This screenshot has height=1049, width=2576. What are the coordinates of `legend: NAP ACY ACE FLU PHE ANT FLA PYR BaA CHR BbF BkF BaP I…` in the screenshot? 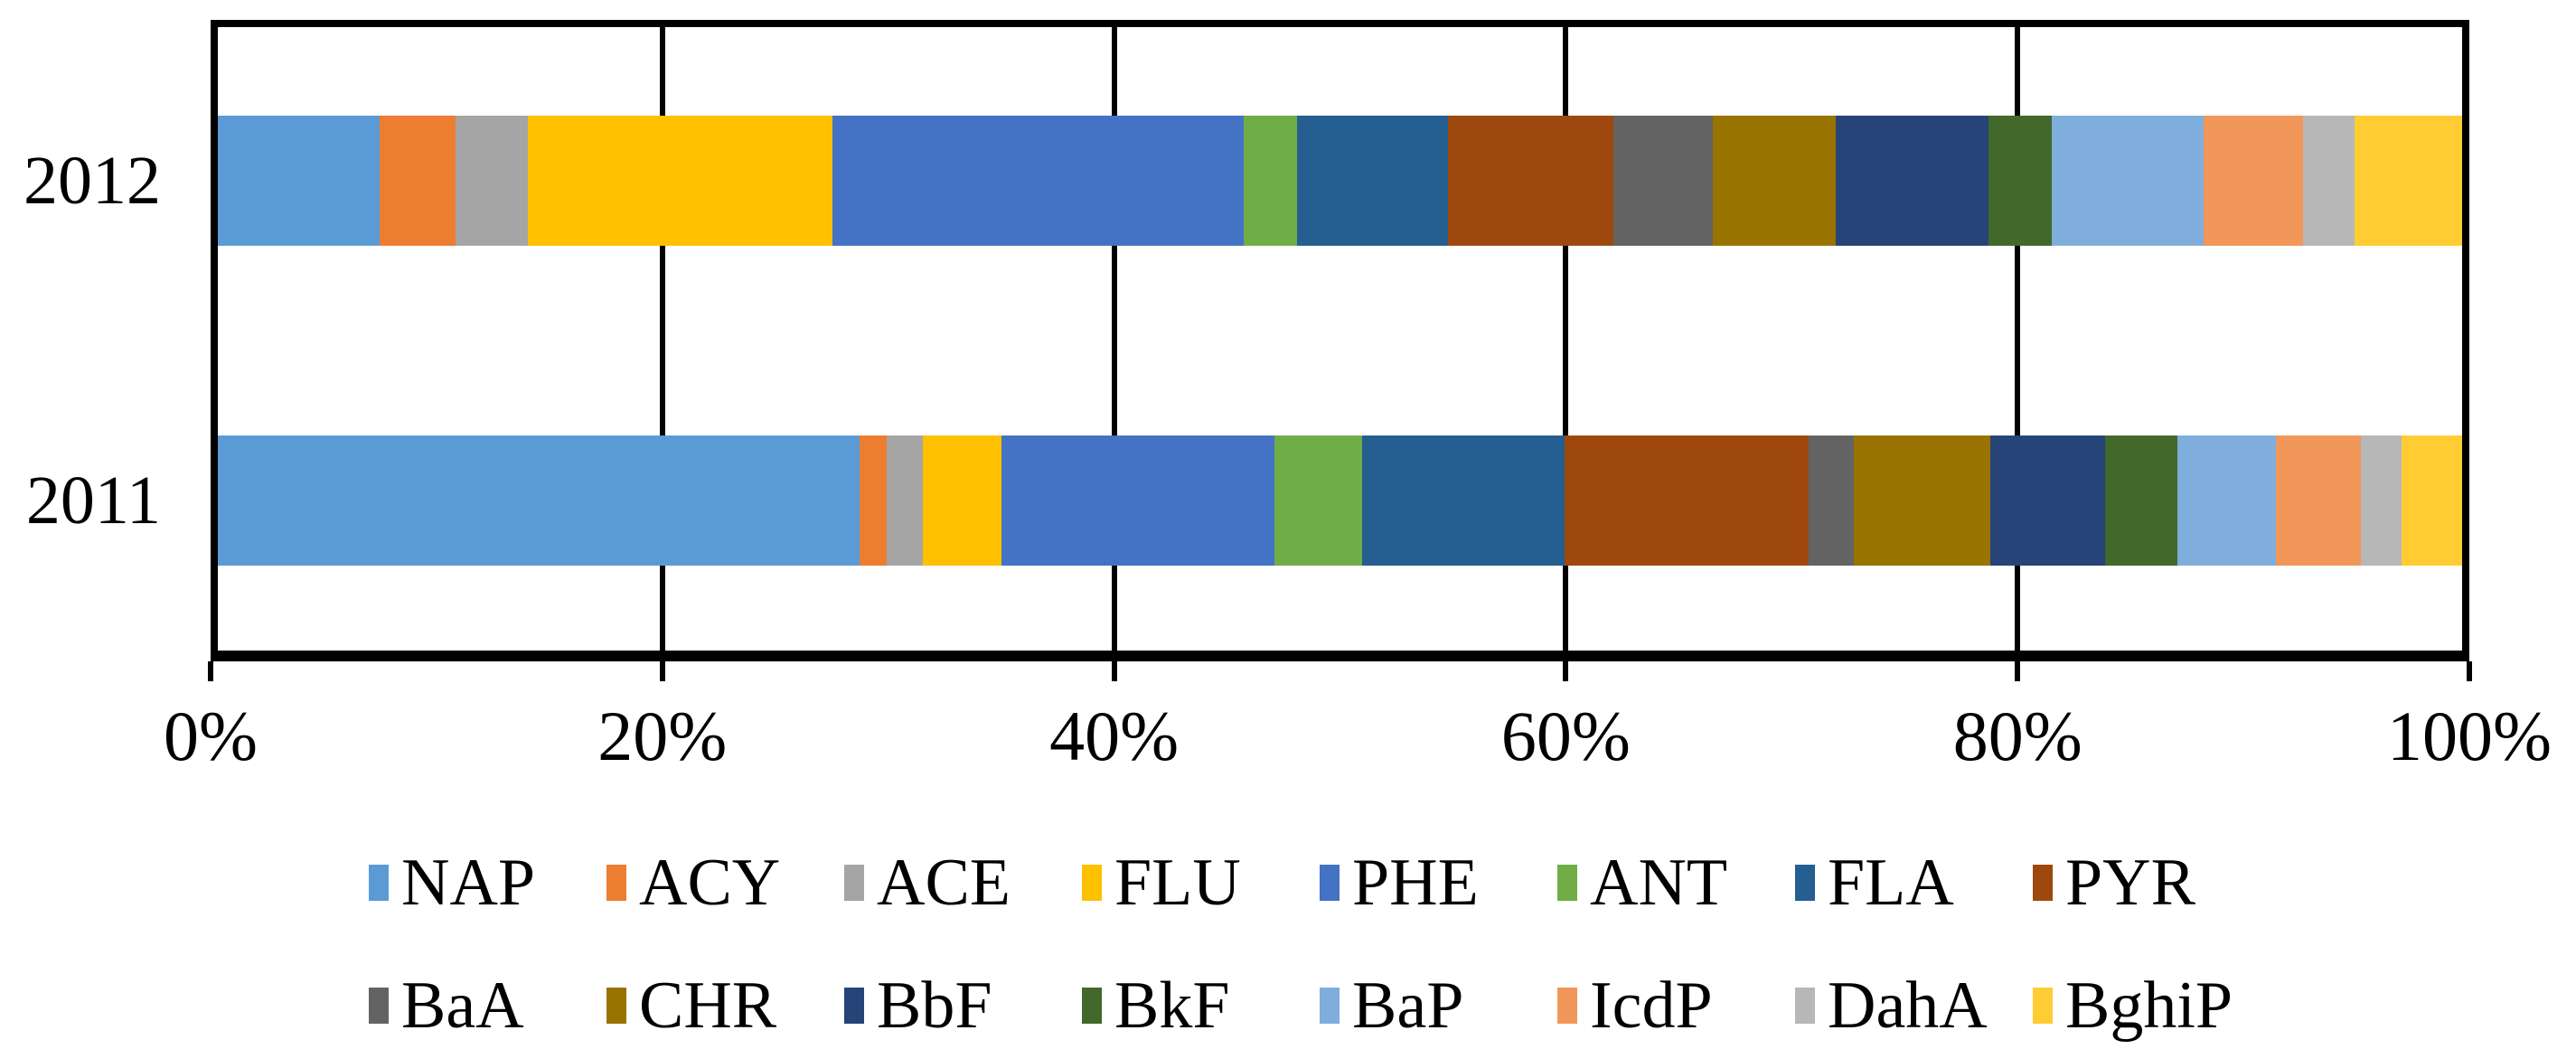 It's located at (1320, 944).